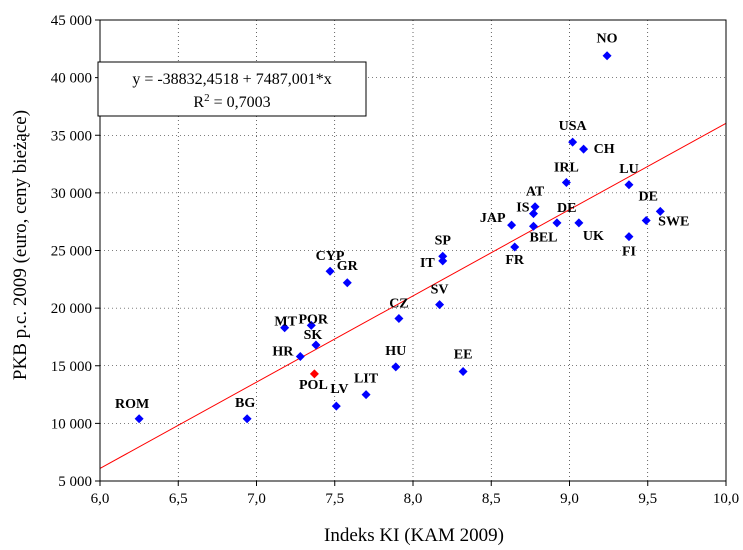 The height and width of the screenshot is (550, 743). I want to click on y-tick-label: 40 000, so click(71, 79).